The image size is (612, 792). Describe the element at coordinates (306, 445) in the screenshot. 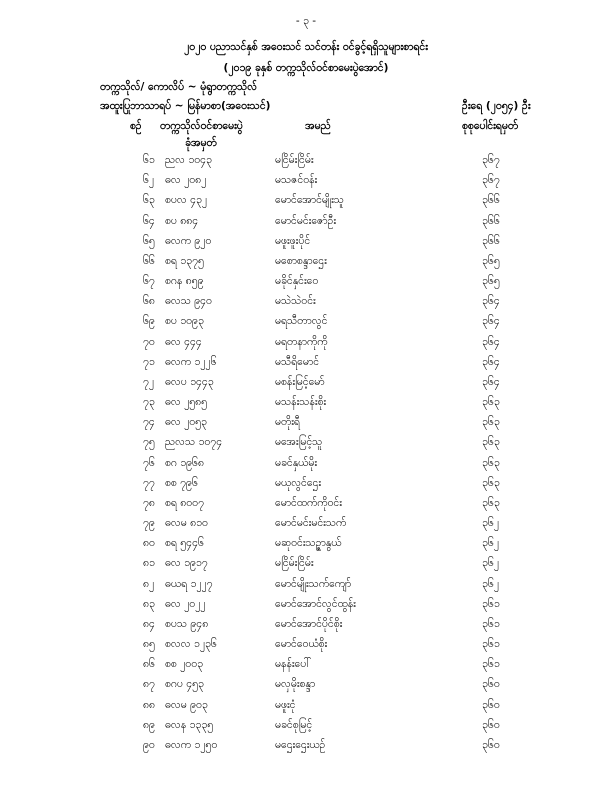

I see `table-row: ၇၅ ညလသ ၁၀၇၄ မအေးမြင့်သူ ၃၆၃` at that location.